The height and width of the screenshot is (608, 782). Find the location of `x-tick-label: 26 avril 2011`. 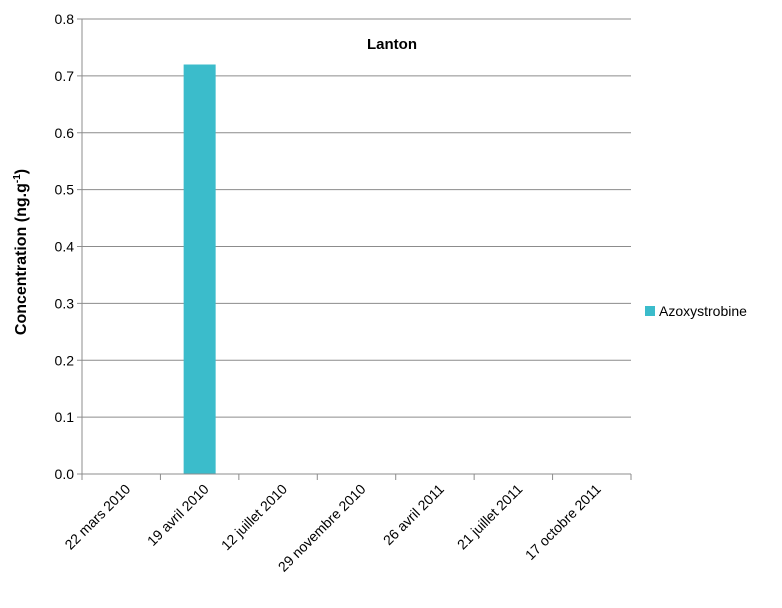

x-tick-label: 26 avril 2011 is located at coordinates (413, 514).